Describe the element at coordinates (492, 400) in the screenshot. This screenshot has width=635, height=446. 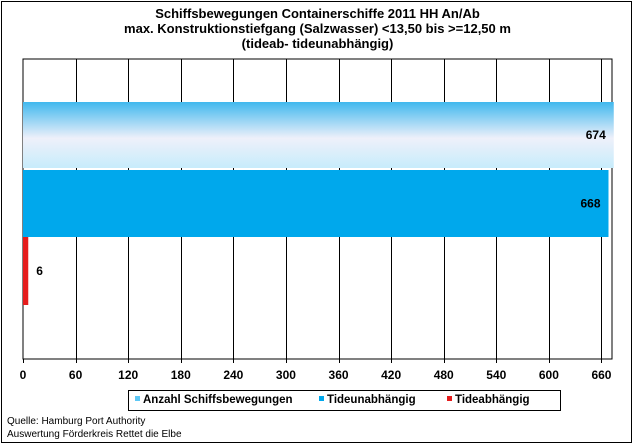
I see `legend-label-tideabhaengig: Tideabhängig` at that location.